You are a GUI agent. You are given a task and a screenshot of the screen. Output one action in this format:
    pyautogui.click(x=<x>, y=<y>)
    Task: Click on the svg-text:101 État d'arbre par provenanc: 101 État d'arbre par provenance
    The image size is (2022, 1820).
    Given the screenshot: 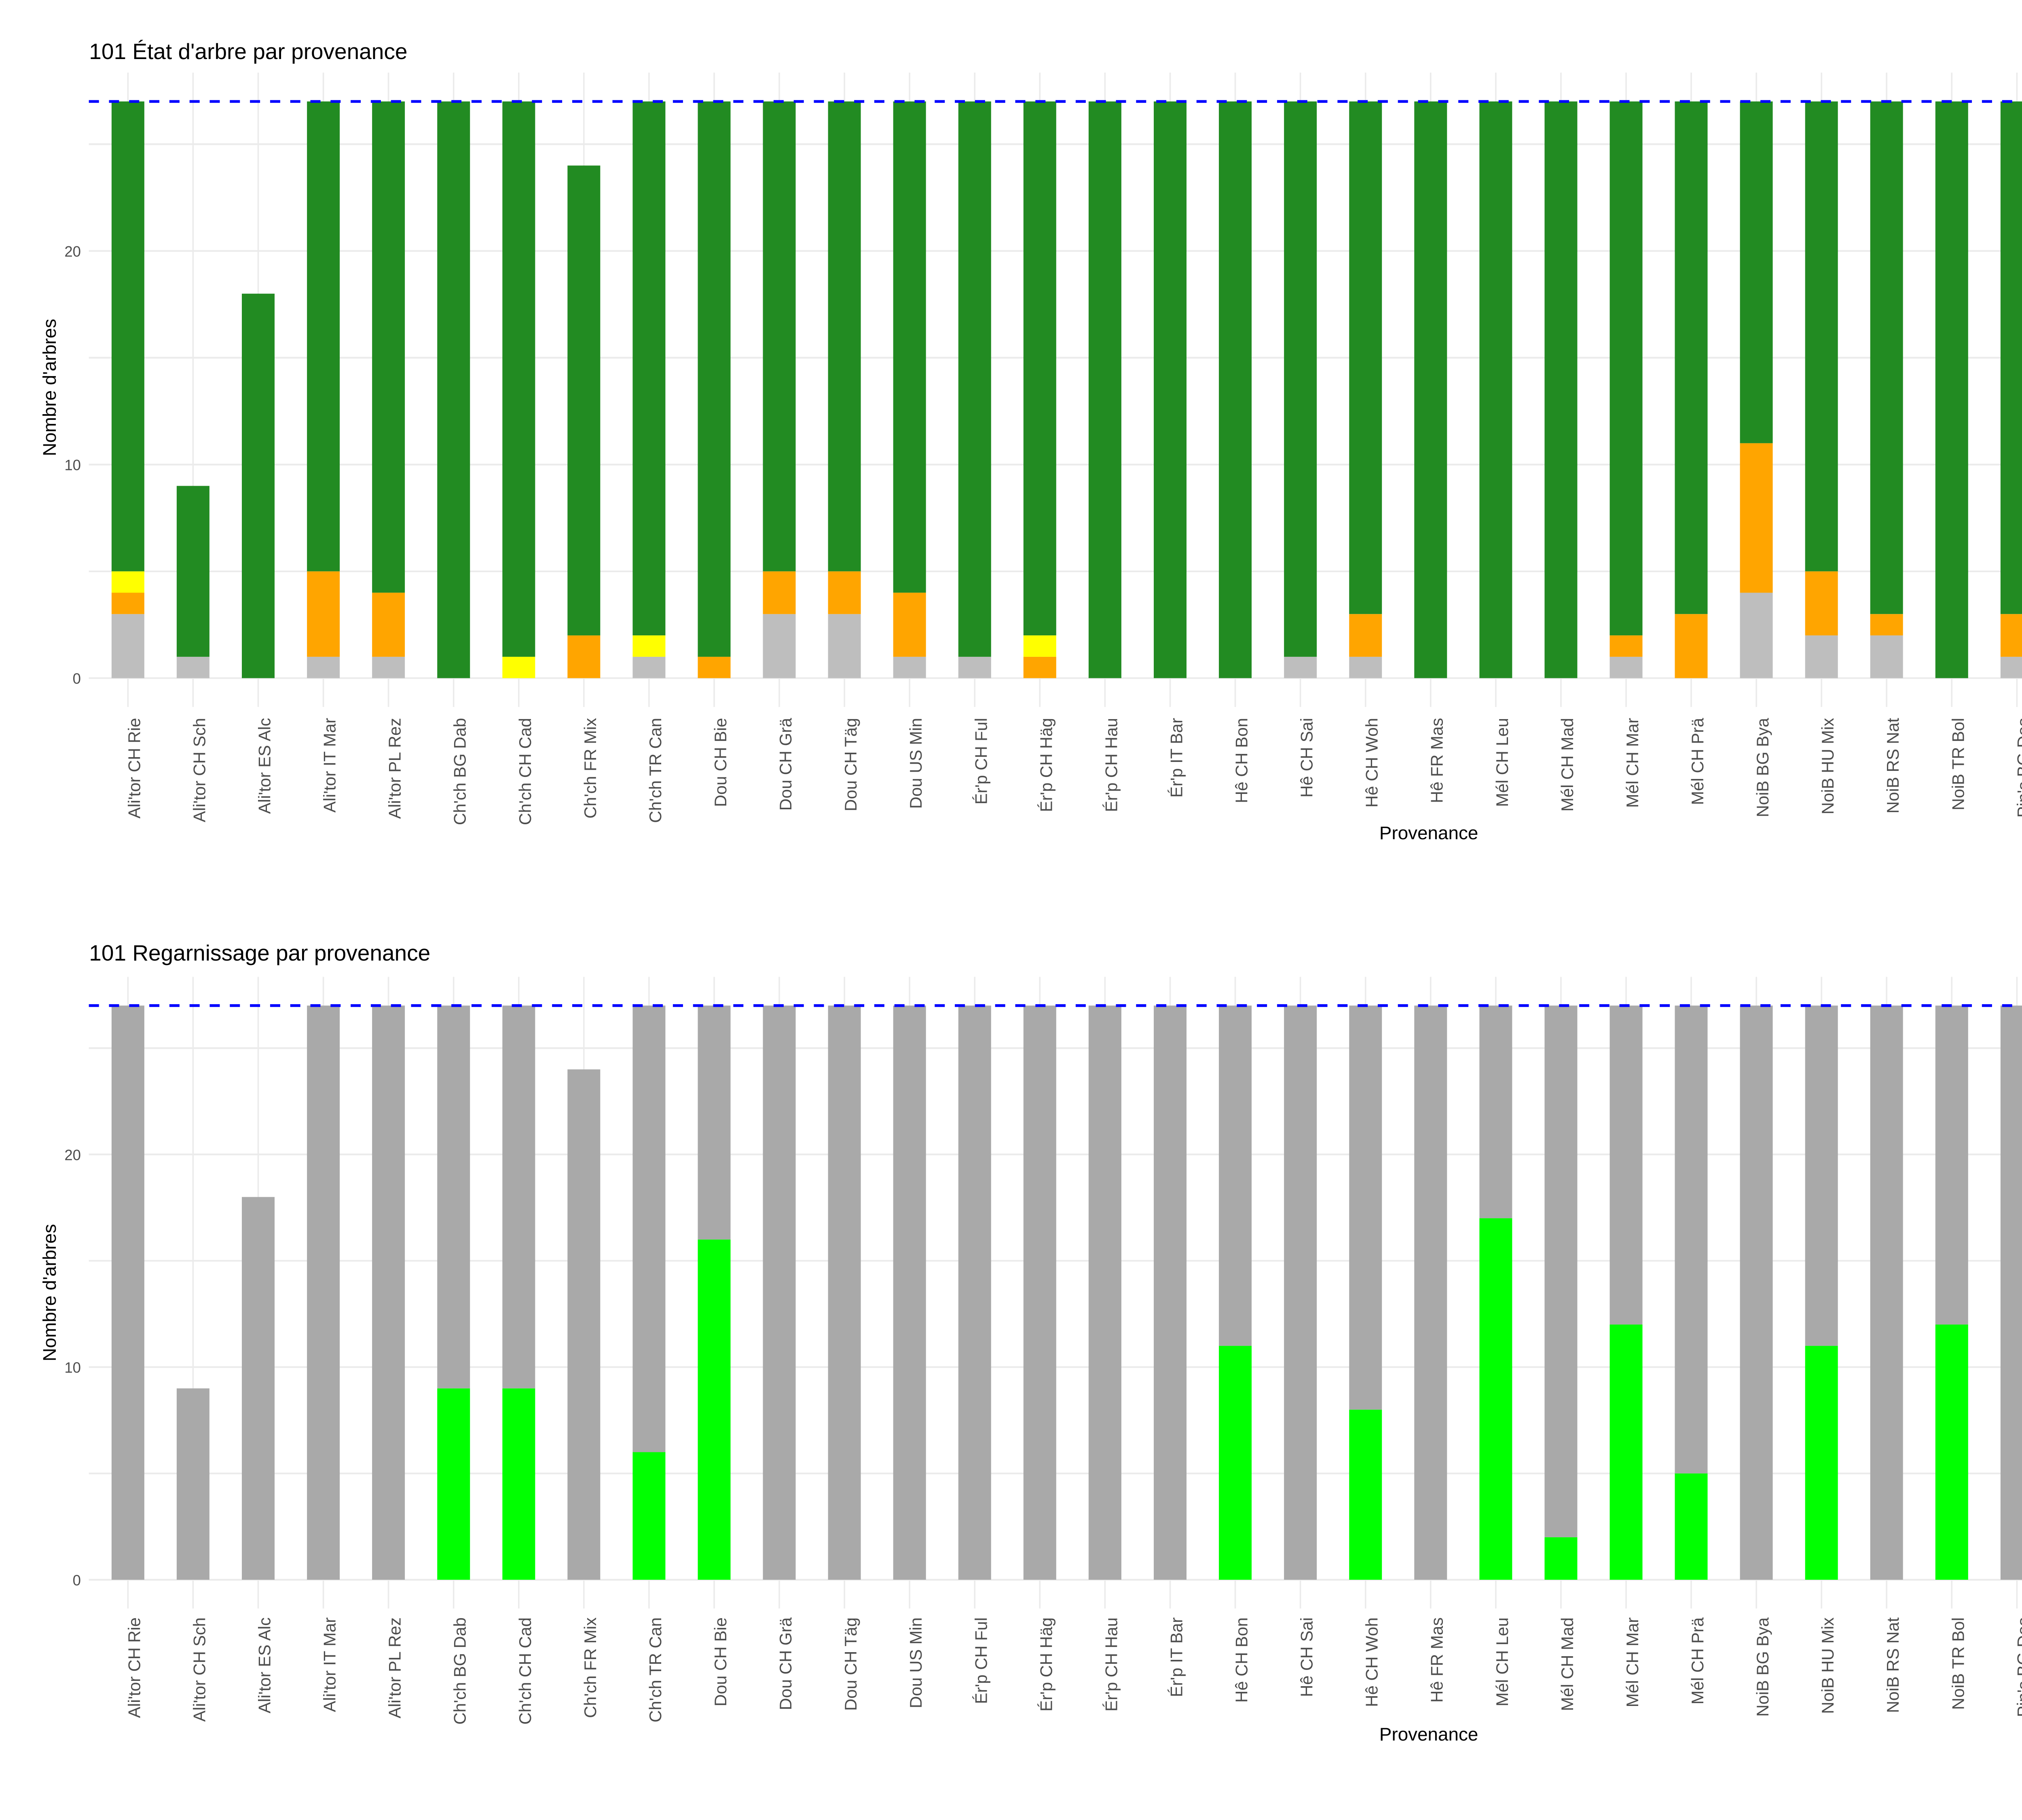 What is the action you would take?
    pyautogui.click(x=248, y=52)
    